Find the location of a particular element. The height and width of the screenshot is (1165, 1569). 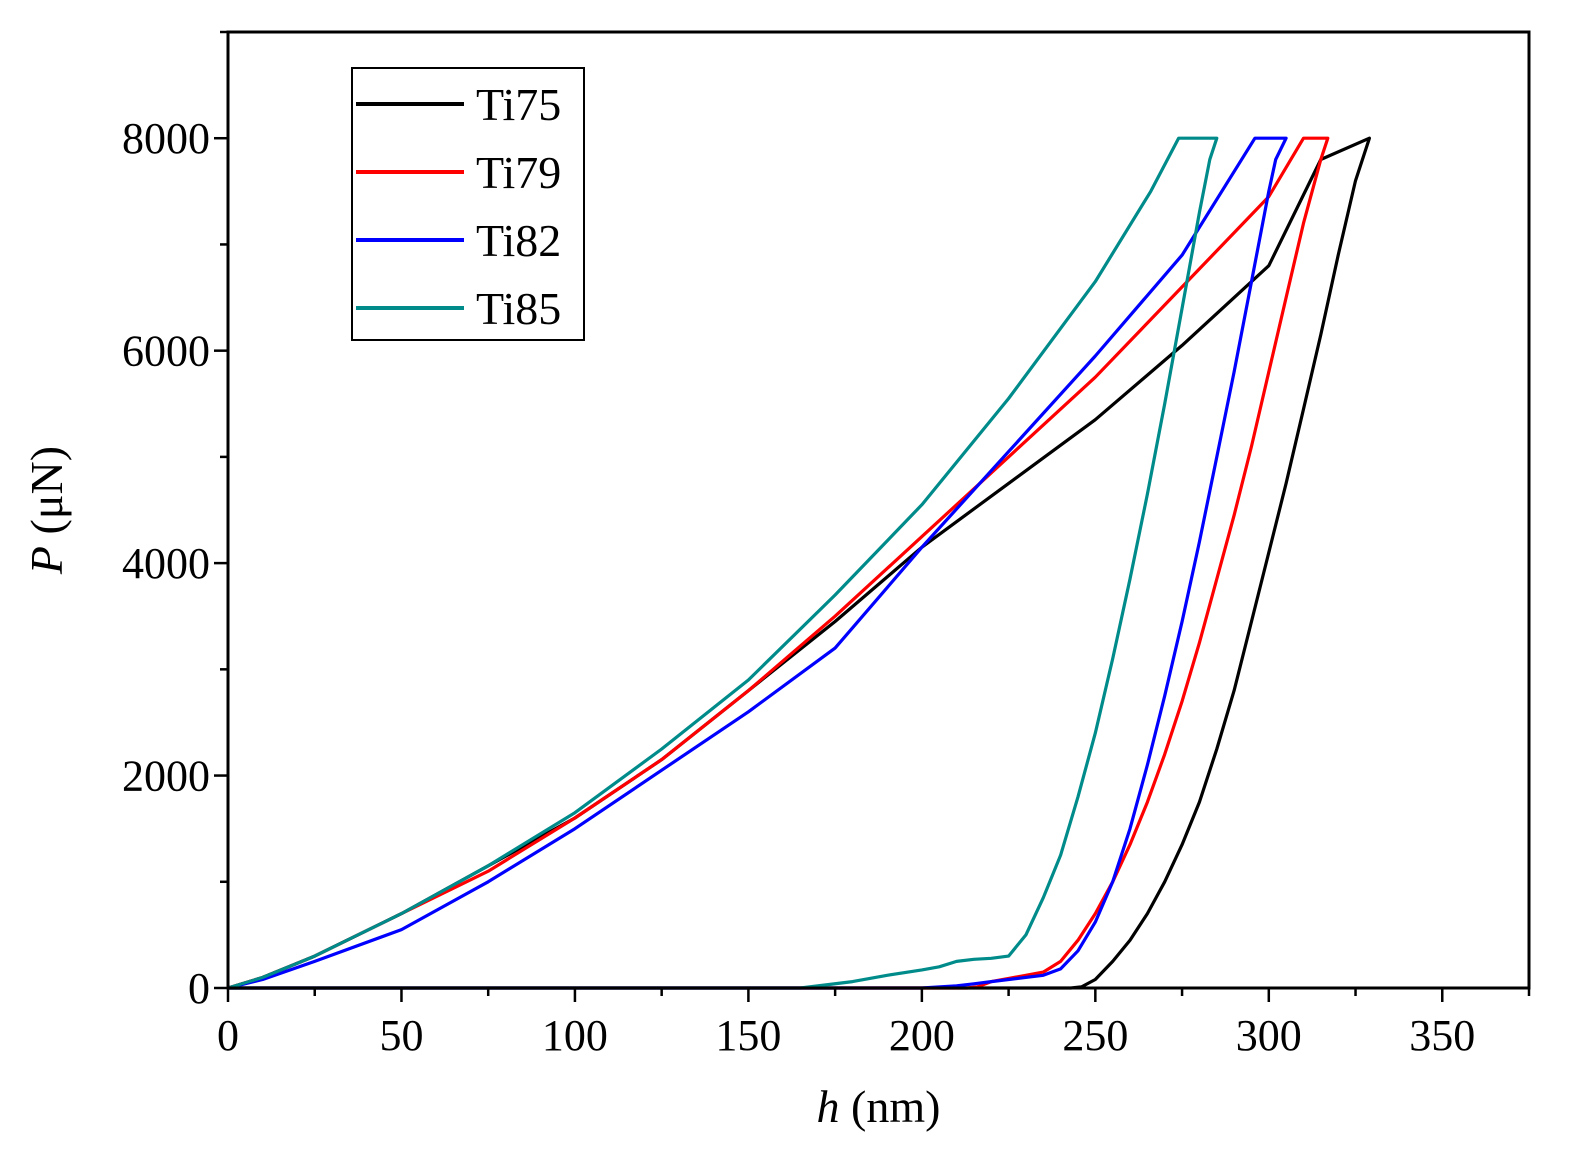

legend-label-ti85: Ti85 is located at coordinates (518, 308).